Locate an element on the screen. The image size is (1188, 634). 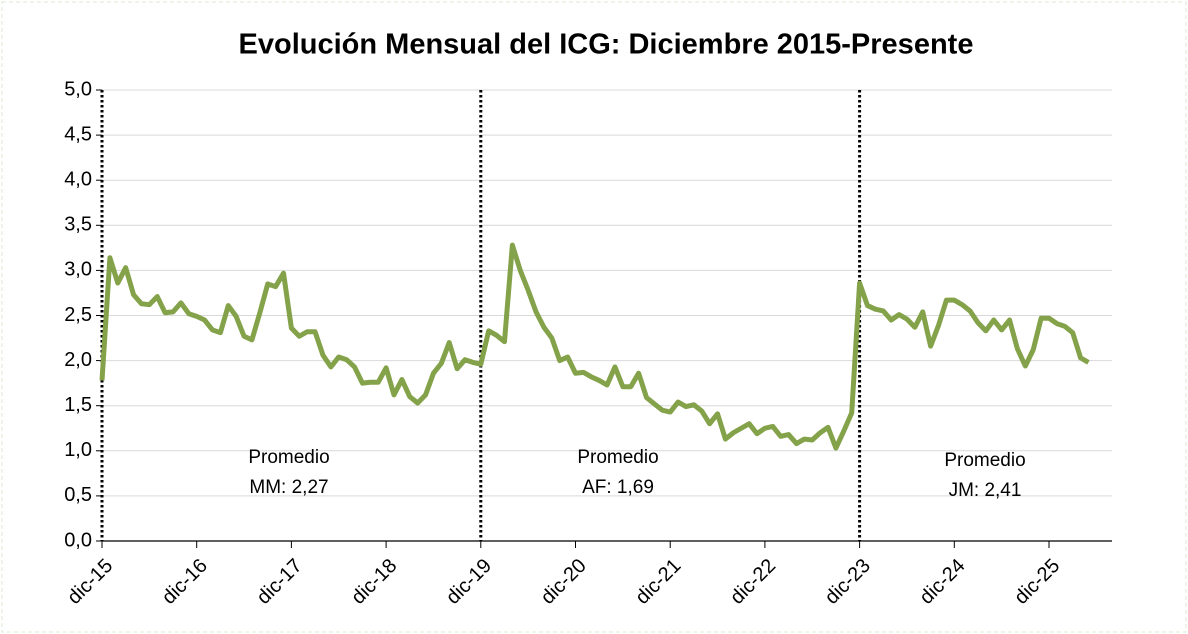
y-tick-label: 3,0 is located at coordinates (78, 270).